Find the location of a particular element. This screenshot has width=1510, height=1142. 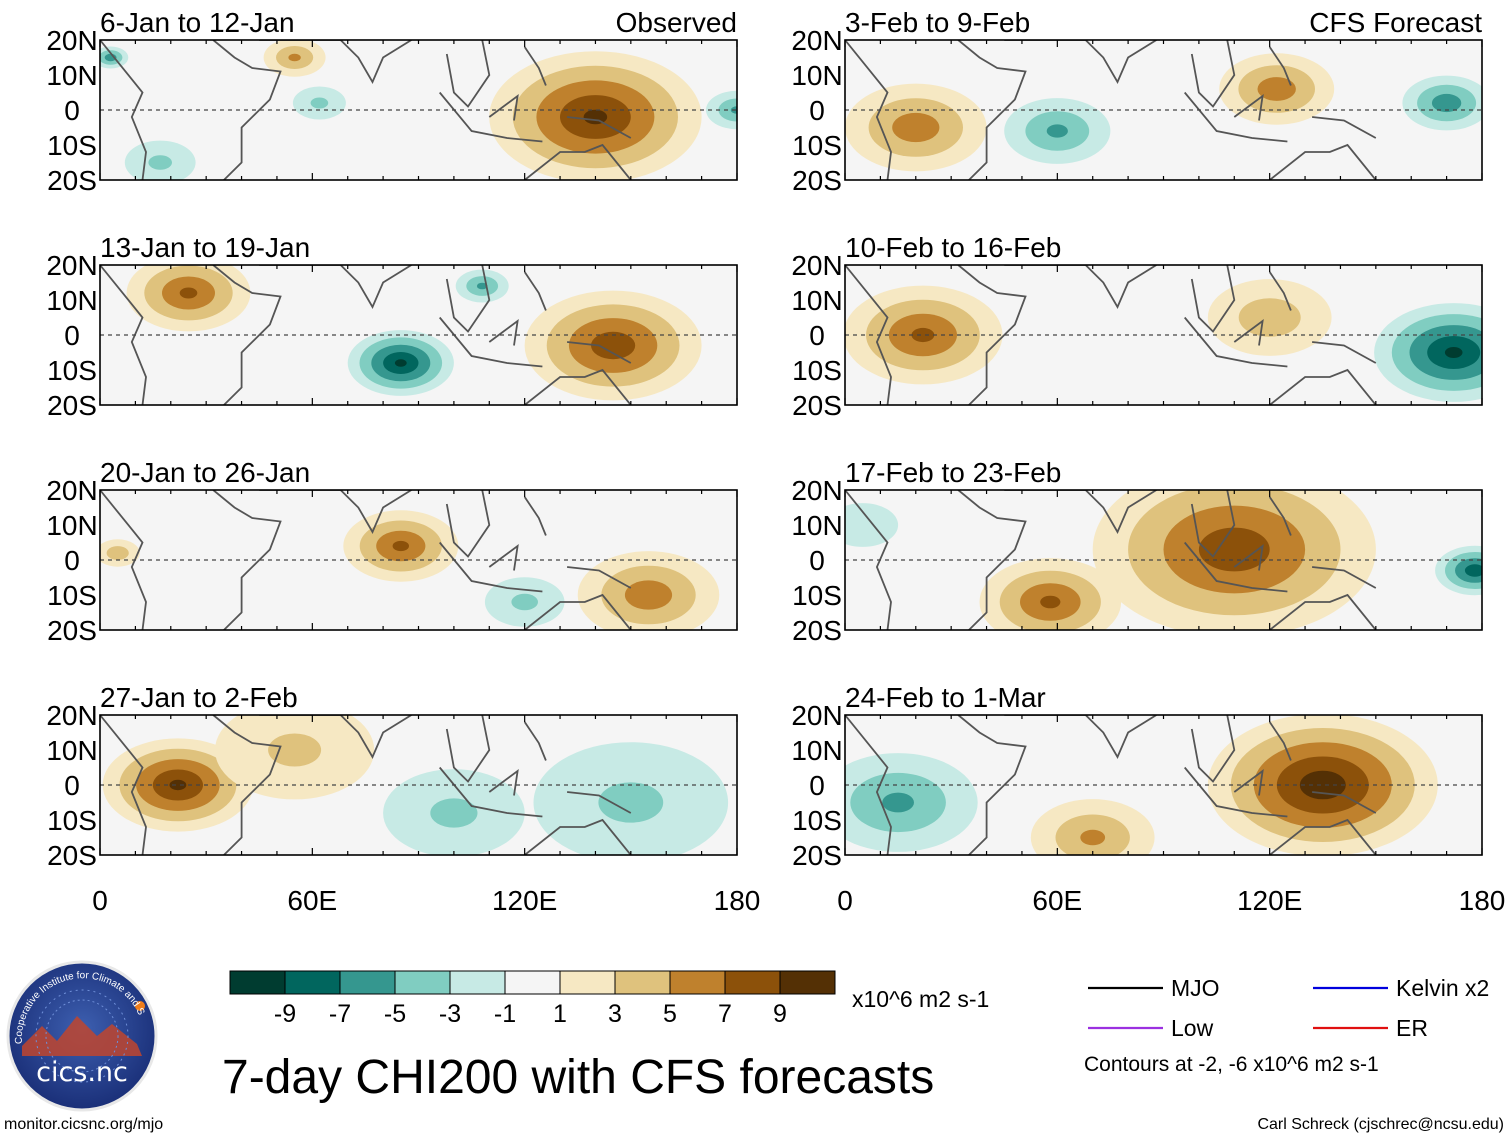

legend-label: Kelvin x2 is located at coordinates (1442, 988).